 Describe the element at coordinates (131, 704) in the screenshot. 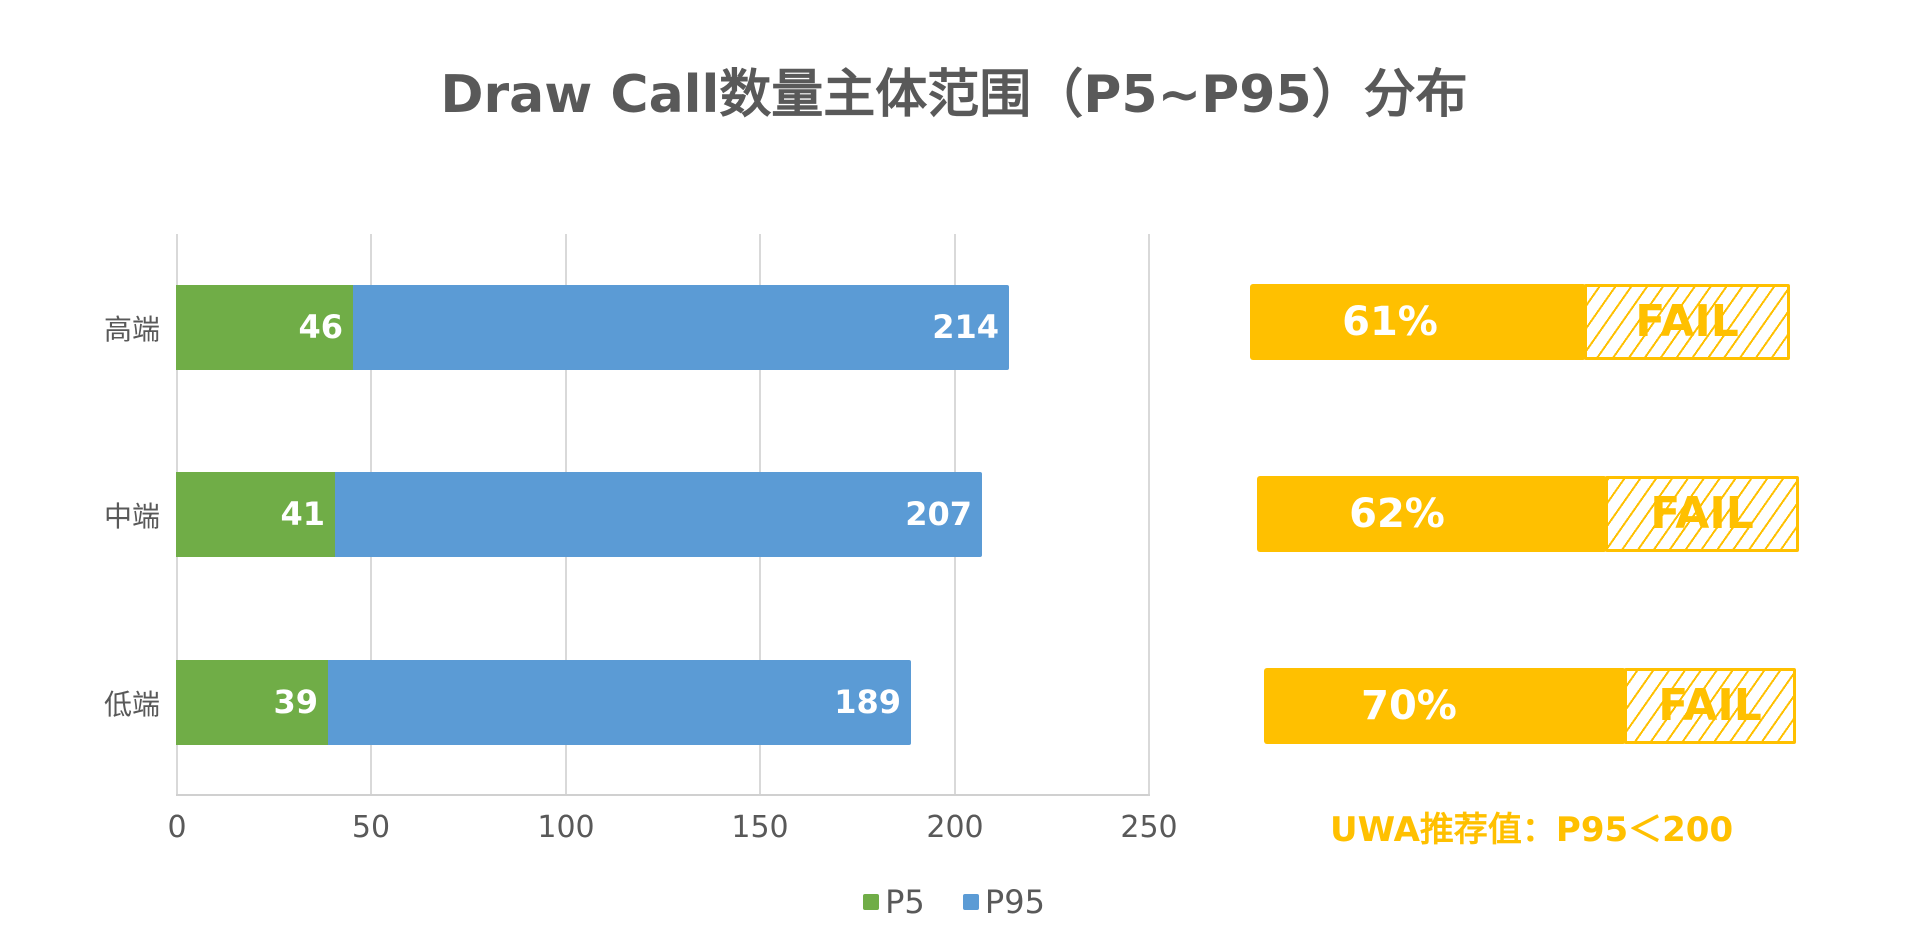

I see `category-label-low: 低端` at that location.